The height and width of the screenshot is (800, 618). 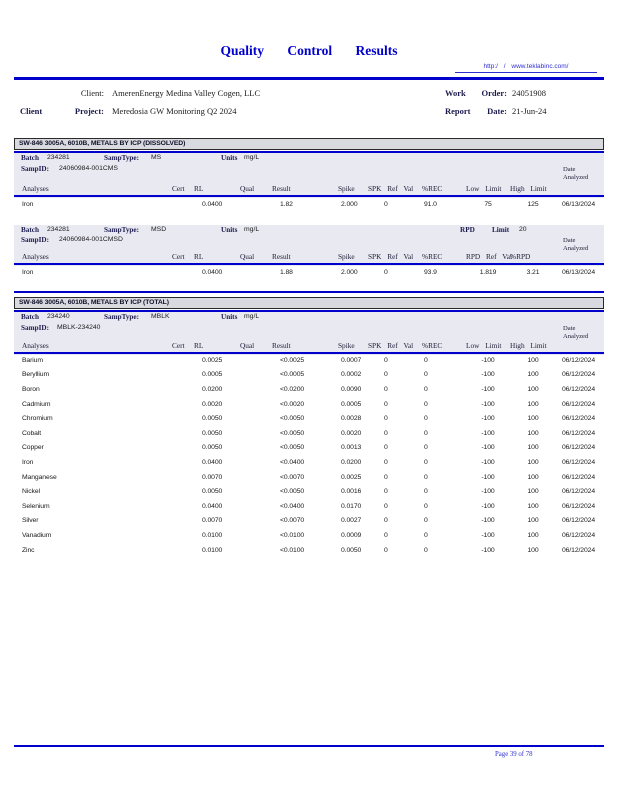 What do you see at coordinates (33, 448) in the screenshot?
I see `analyte-name: Copper` at bounding box center [33, 448].